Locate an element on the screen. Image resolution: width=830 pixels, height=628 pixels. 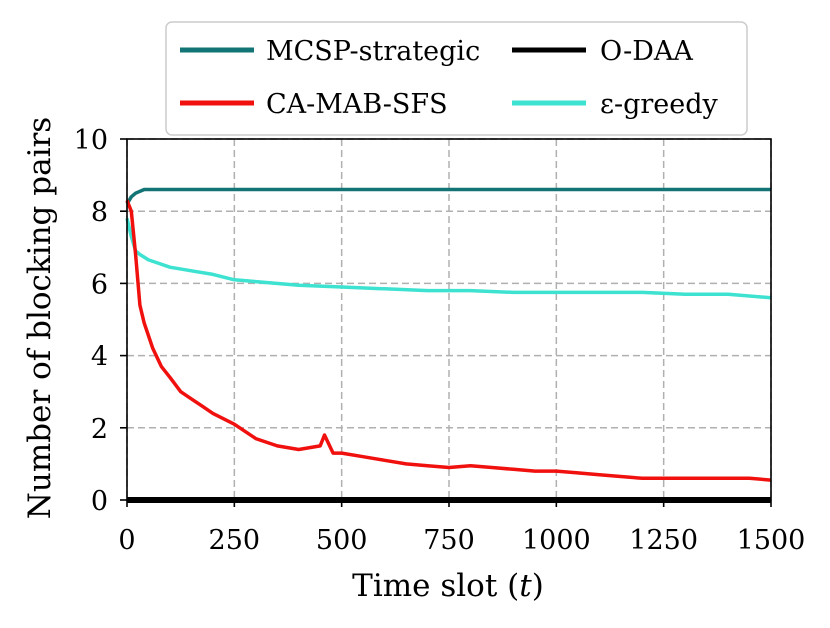
y-tick-label: 2 is located at coordinates (99, 429).